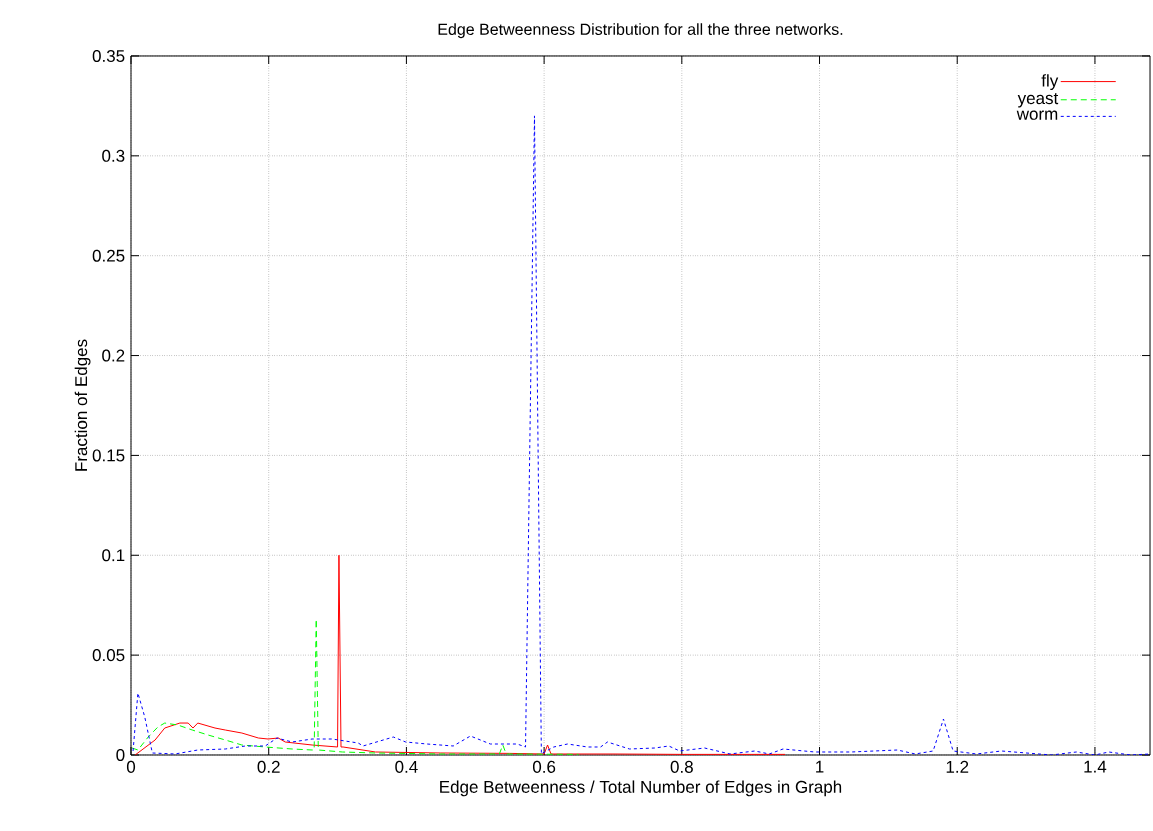 This screenshot has width=1153, height=831. Describe the element at coordinates (681, 766) in the screenshot. I see `x-tick-label: 0.8` at that location.